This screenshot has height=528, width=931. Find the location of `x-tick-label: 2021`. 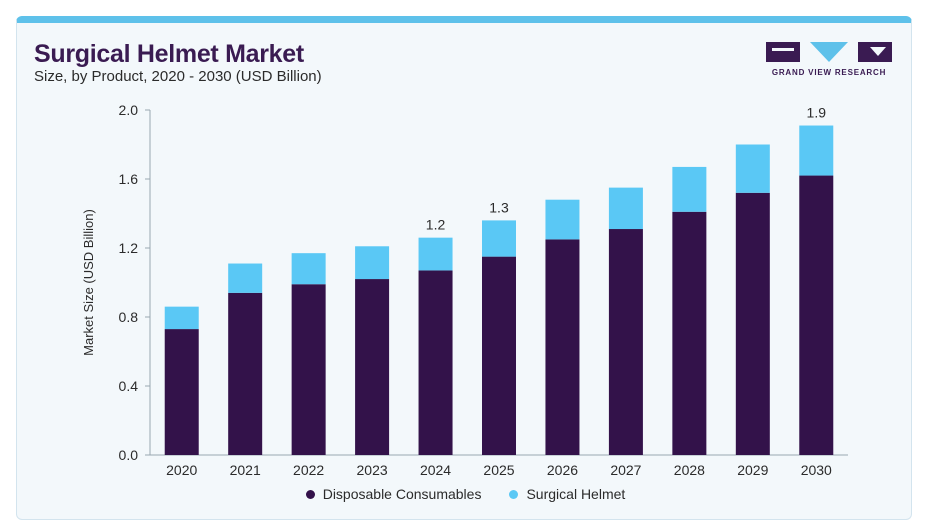

x-tick-label: 2021 is located at coordinates (245, 470).